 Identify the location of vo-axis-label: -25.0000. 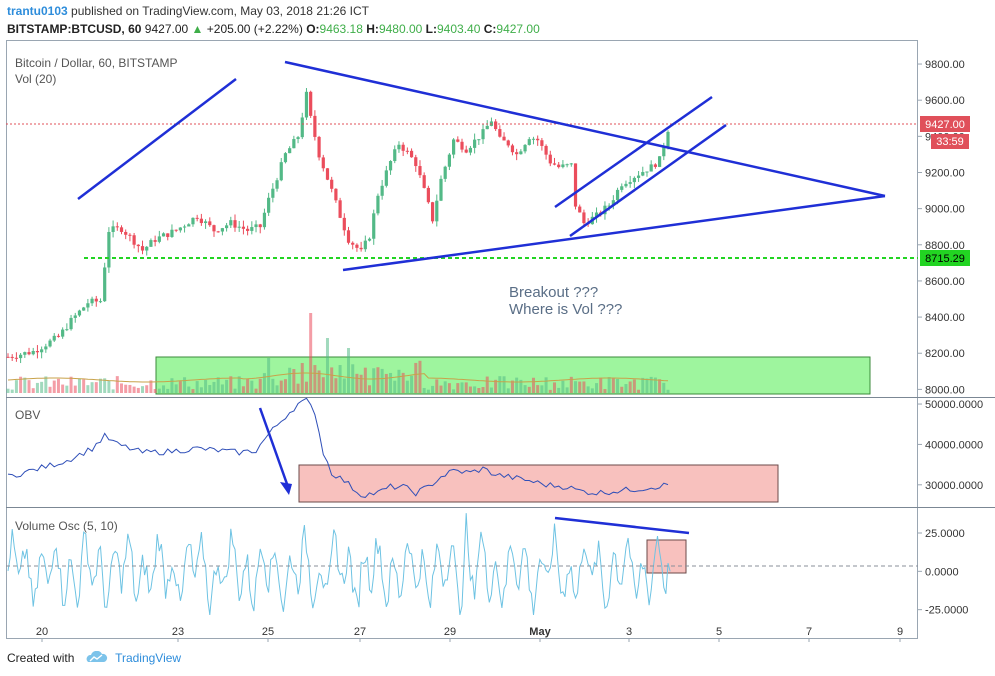
(946, 611).